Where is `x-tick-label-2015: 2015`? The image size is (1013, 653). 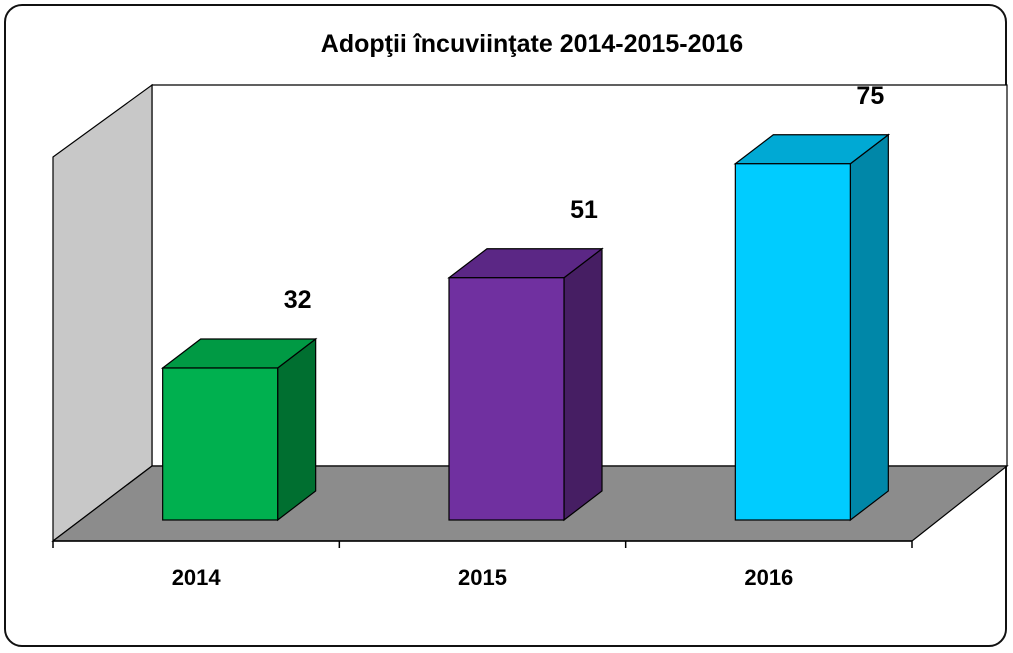 x-tick-label-2015: 2015 is located at coordinates (482, 577).